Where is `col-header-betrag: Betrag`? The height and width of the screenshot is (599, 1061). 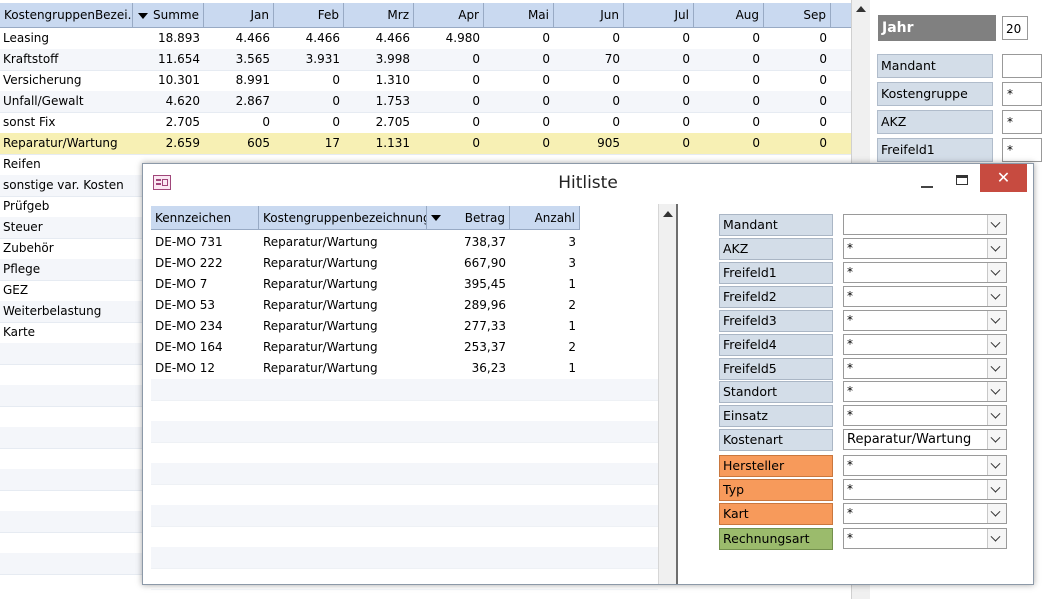
col-header-betrag: Betrag is located at coordinates (468, 218).